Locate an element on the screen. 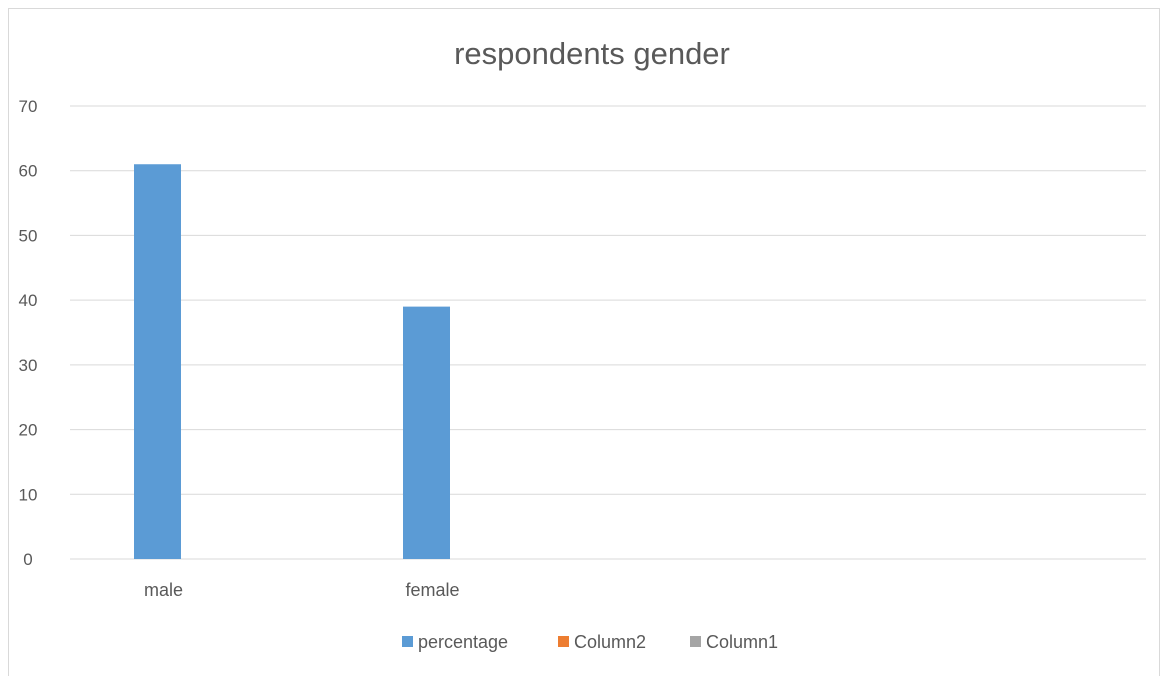  legend-label: Column2 is located at coordinates (610, 642).